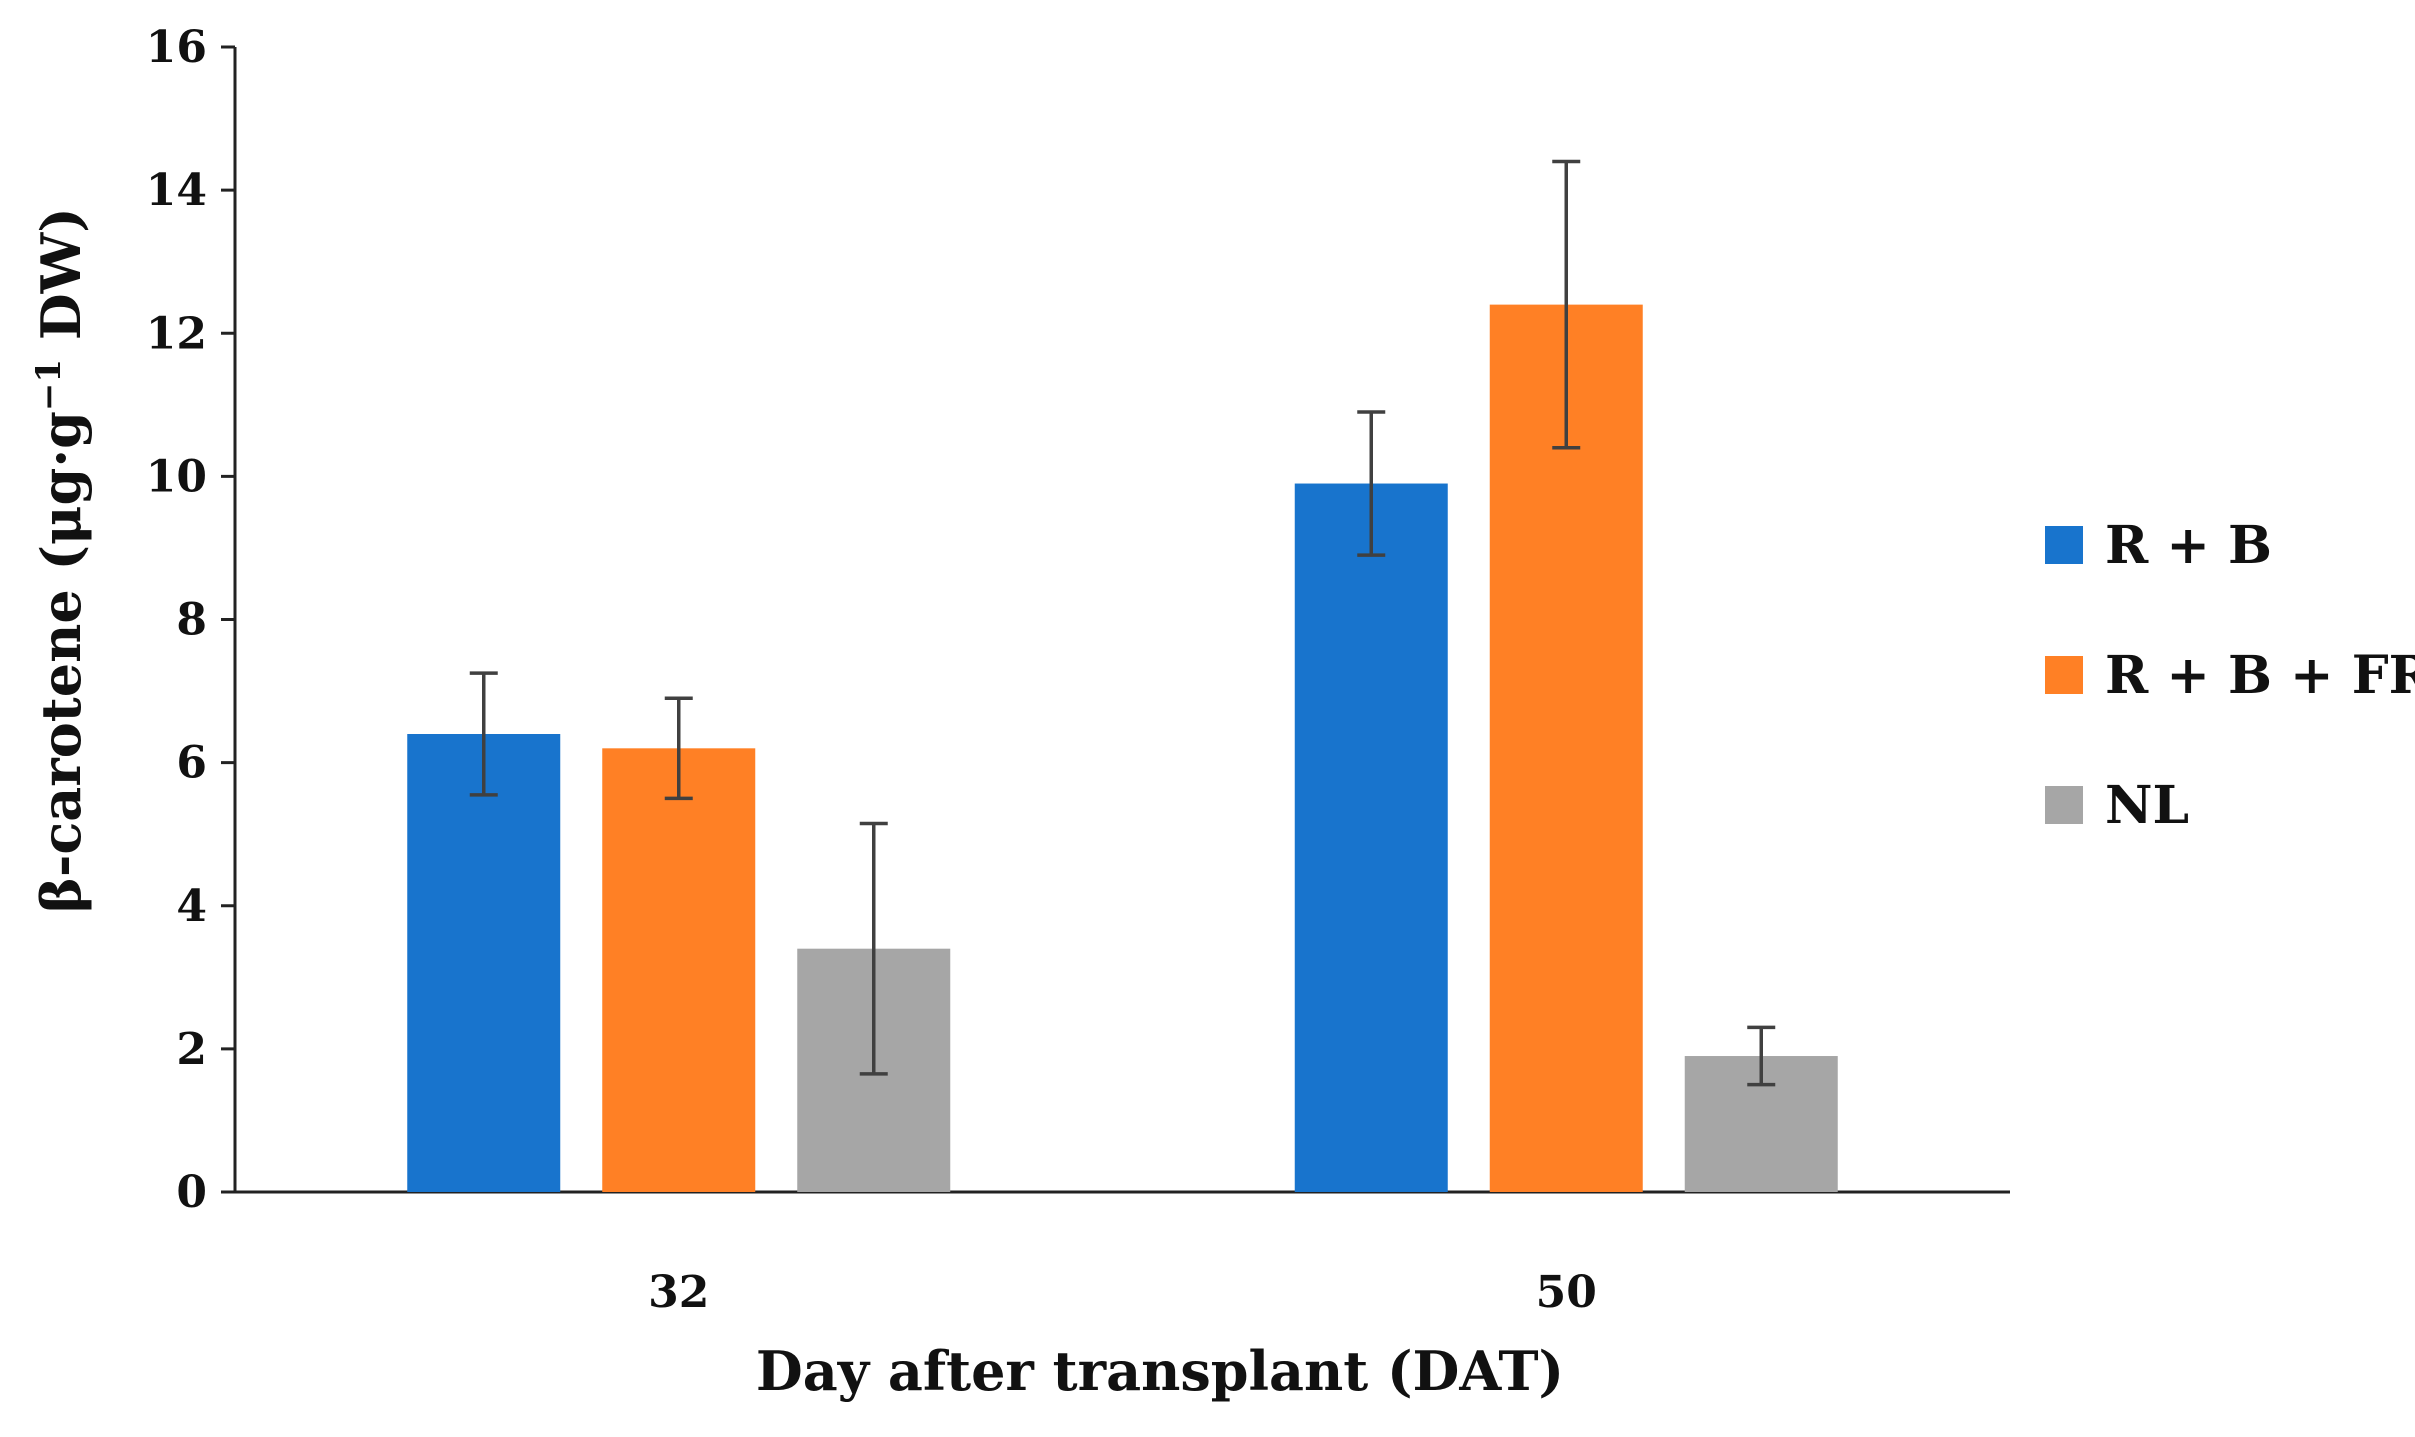 The height and width of the screenshot is (1437, 2415). Describe the element at coordinates (191, 1049) in the screenshot. I see `y-tick-label: 2` at that location.